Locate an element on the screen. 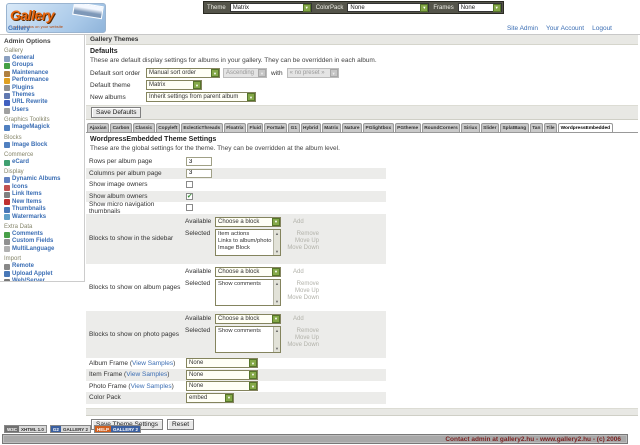 This screenshot has height=445, width=640. save-defaults-button: Save Defaults is located at coordinates (116, 112).